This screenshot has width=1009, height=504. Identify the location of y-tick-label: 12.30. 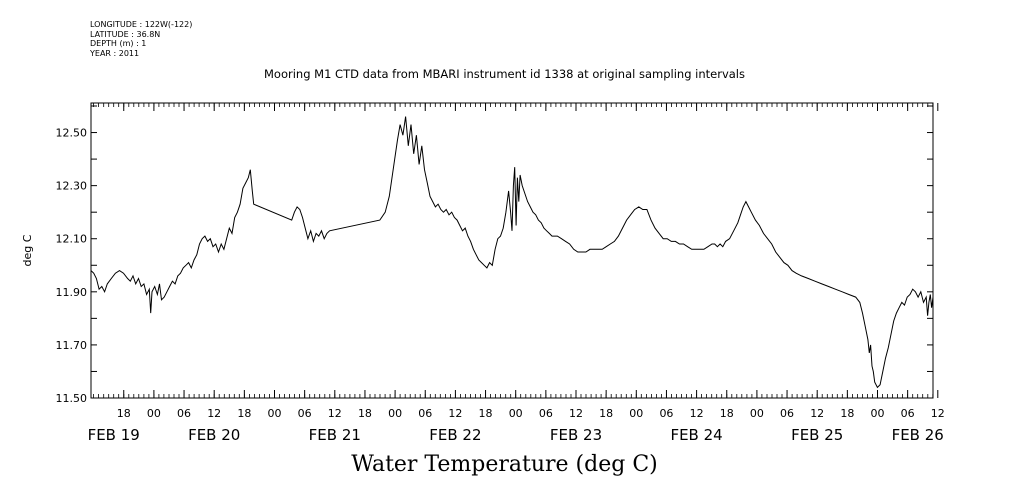
(72, 186).